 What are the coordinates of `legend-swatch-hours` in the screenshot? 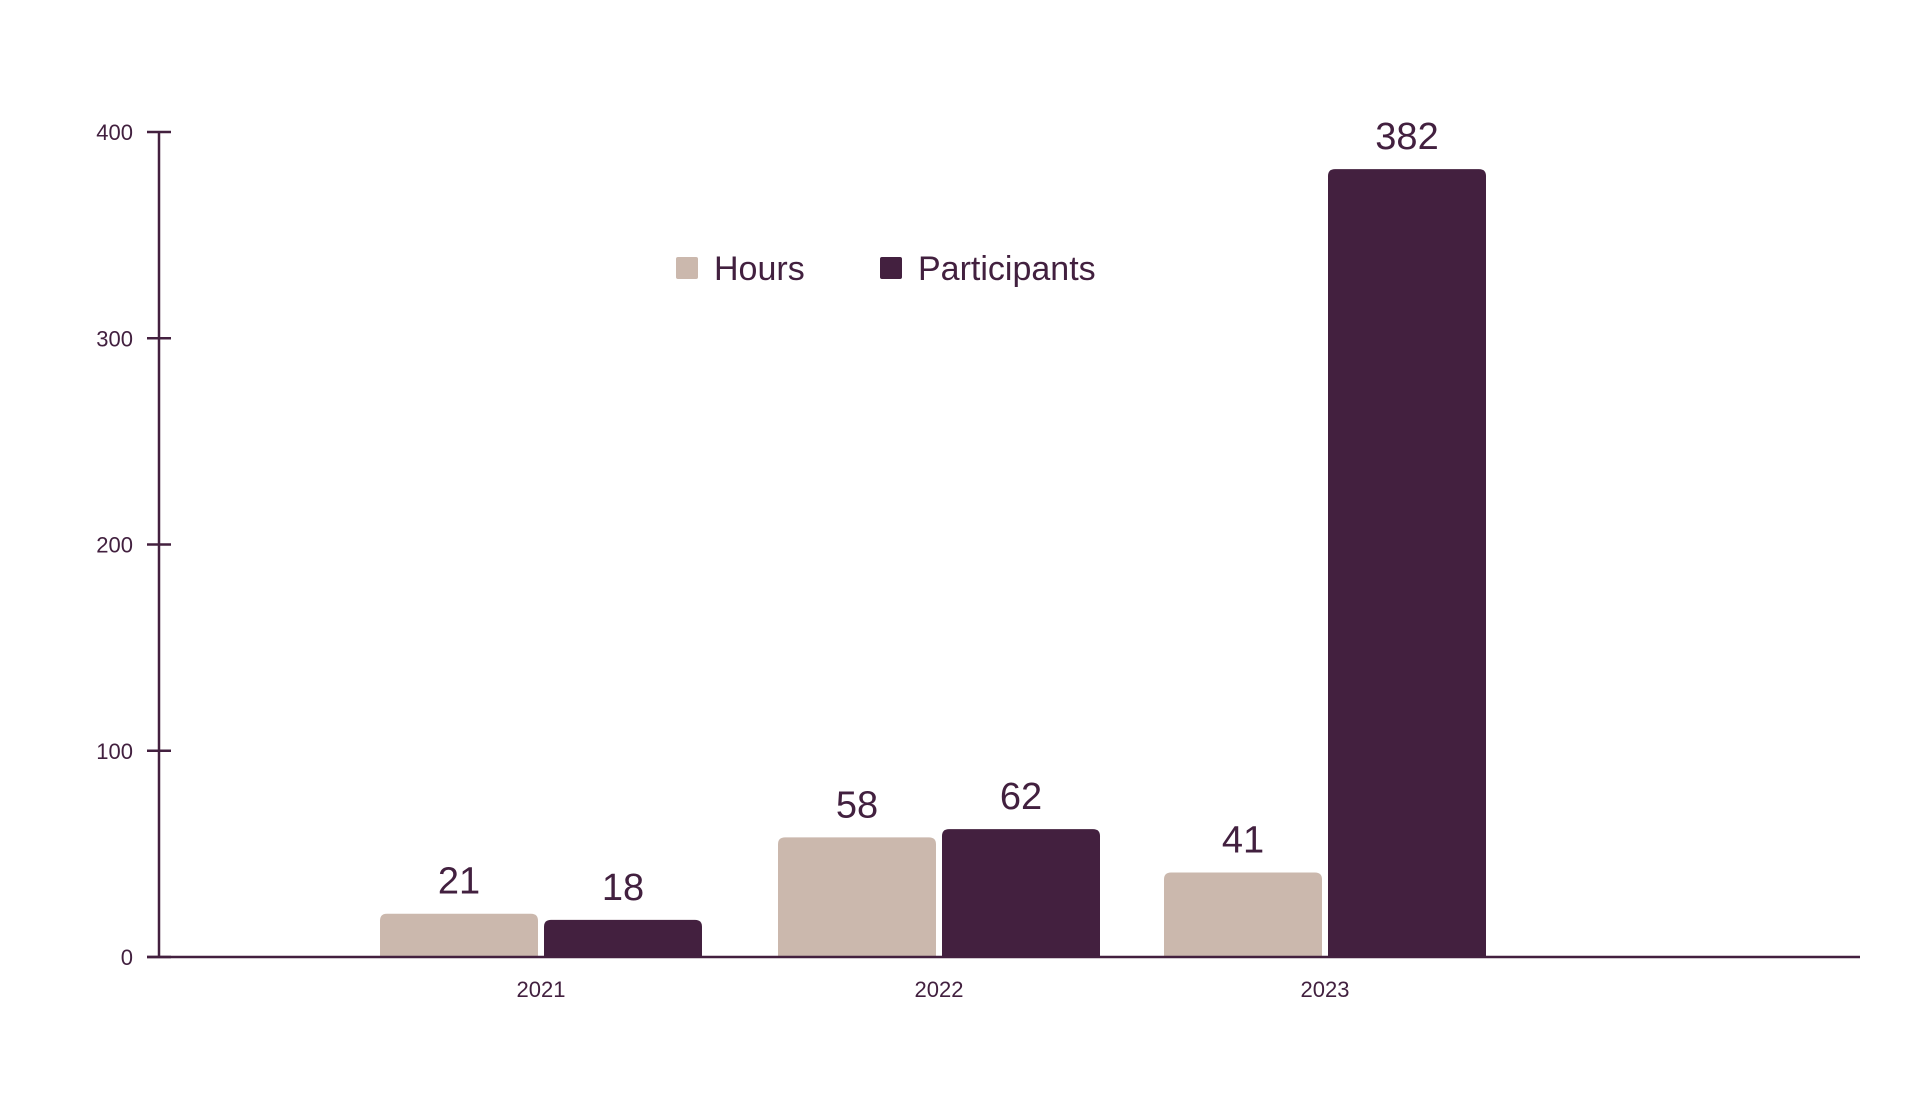 It's located at (687, 268).